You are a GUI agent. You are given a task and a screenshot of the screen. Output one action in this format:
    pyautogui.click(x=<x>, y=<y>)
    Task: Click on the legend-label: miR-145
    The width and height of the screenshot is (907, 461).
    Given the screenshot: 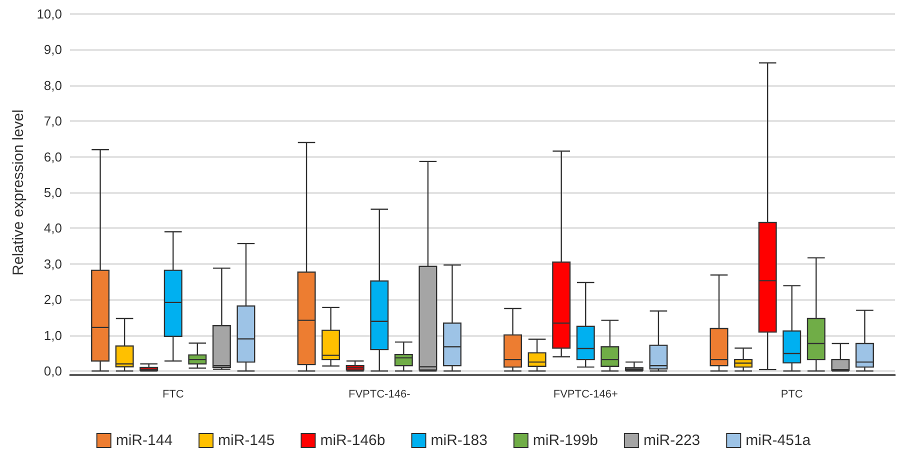 What is the action you would take?
    pyautogui.click(x=246, y=440)
    